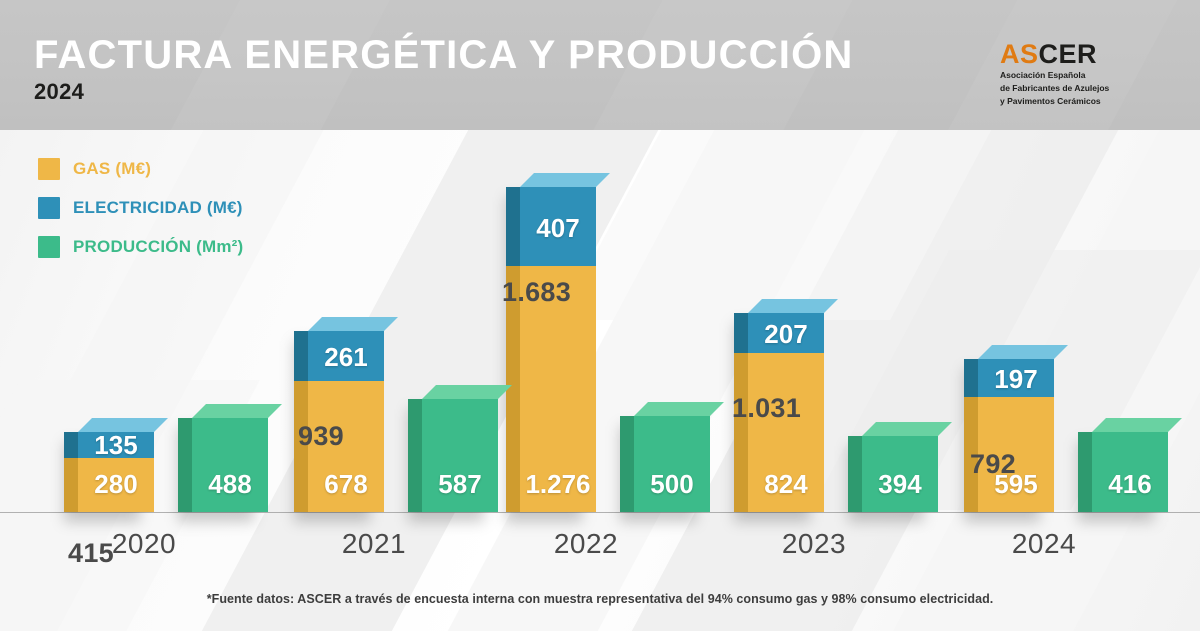 The image size is (1200, 631). What do you see at coordinates (158, 246) in the screenshot?
I see `legend-label-produccion: PRODUCCIÓN (Mm²)` at bounding box center [158, 246].